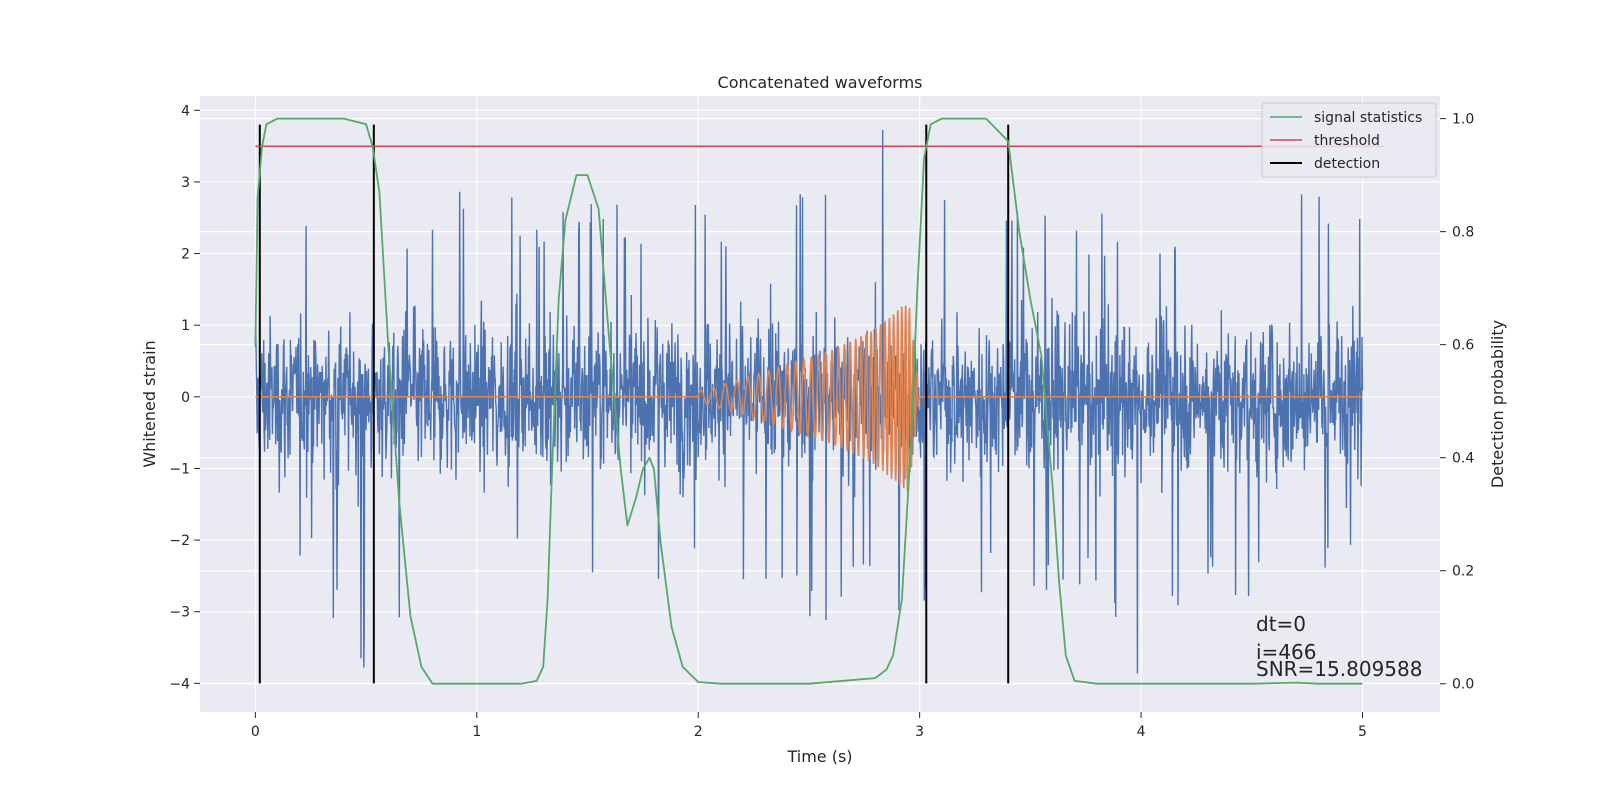  I want to click on y2-tick-label: 0.2, so click(1463, 572).